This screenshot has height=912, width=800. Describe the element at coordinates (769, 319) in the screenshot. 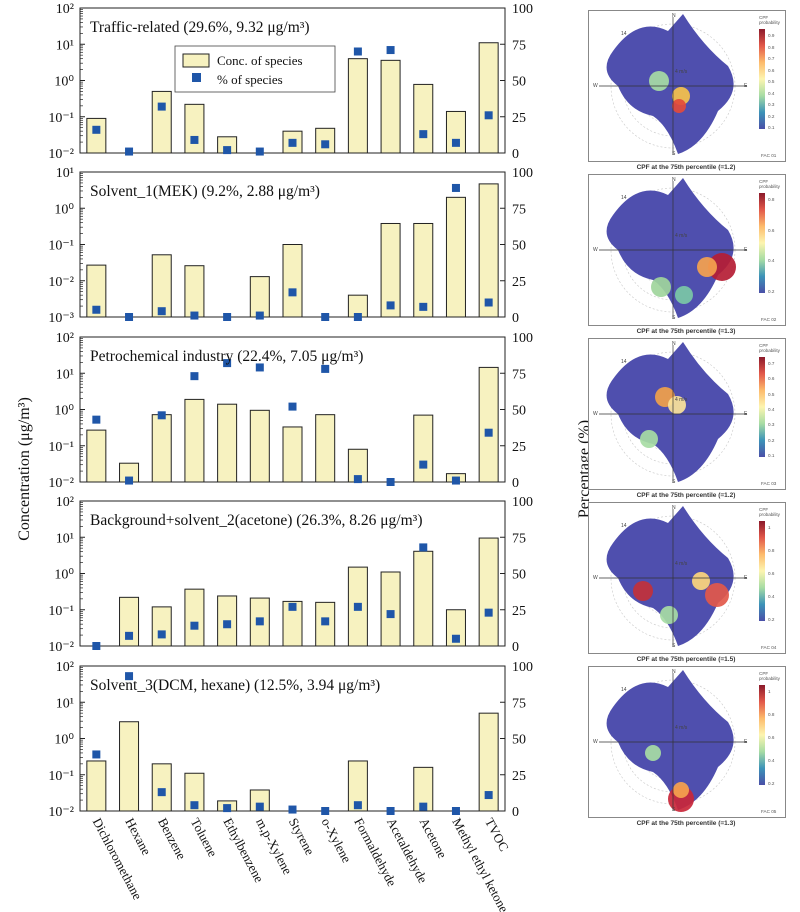

I see `factor-label: FAC 02` at that location.